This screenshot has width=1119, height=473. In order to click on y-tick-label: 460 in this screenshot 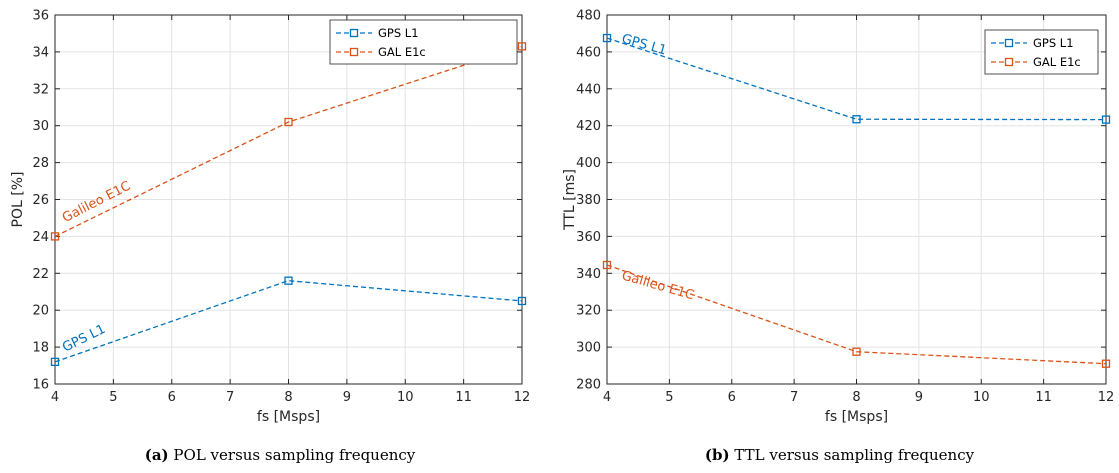, I will do `click(588, 52)`.